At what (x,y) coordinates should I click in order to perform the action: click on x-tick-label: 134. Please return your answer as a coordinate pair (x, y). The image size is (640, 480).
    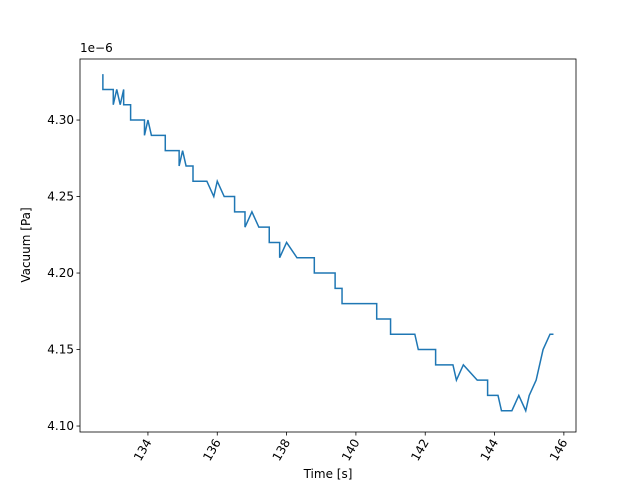
    Looking at the image, I should click on (143, 450).